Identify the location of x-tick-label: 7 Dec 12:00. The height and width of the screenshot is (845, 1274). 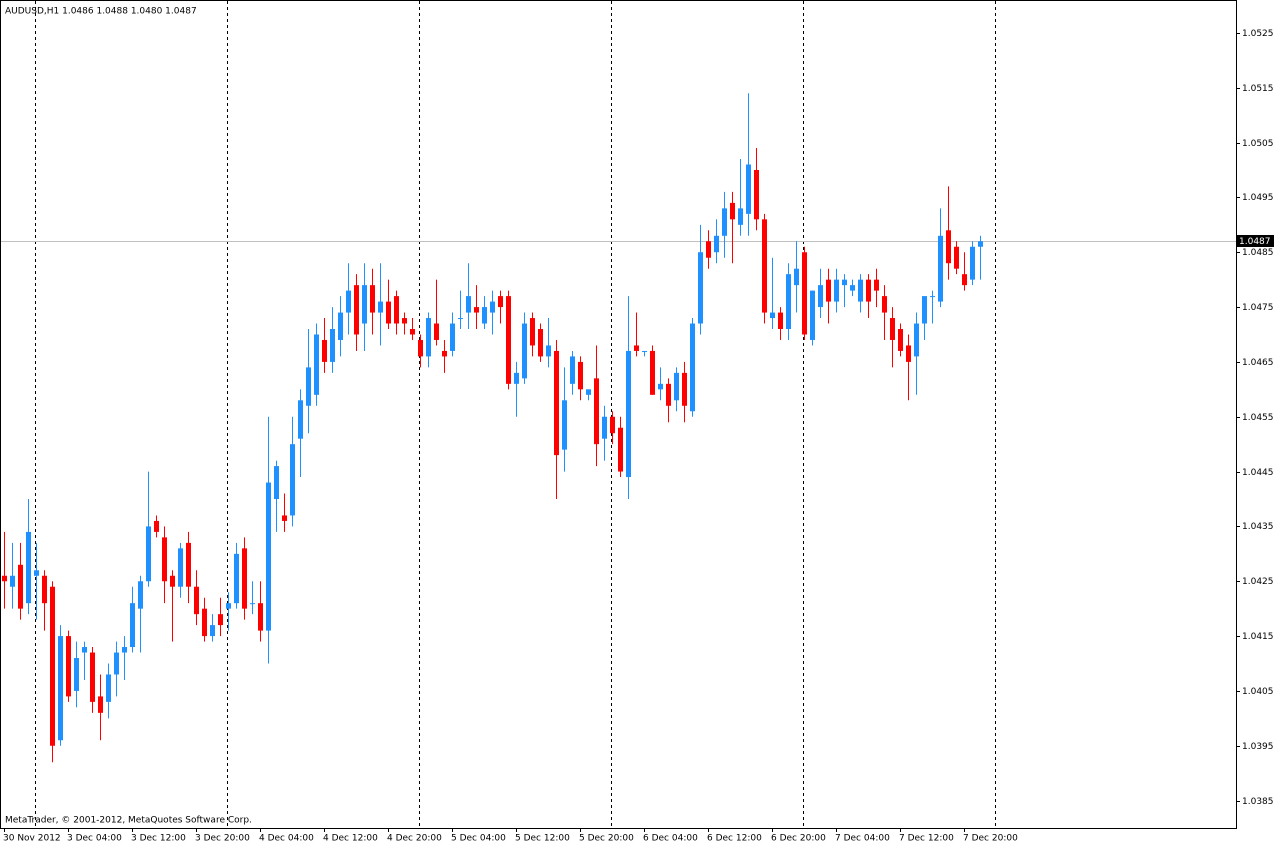
(926, 839).